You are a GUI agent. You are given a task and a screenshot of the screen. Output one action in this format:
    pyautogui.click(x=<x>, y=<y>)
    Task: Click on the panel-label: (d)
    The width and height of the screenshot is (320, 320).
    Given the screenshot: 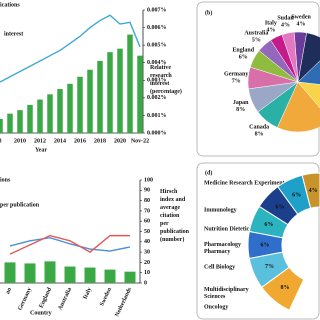 What is the action you would take?
    pyautogui.click(x=208, y=172)
    